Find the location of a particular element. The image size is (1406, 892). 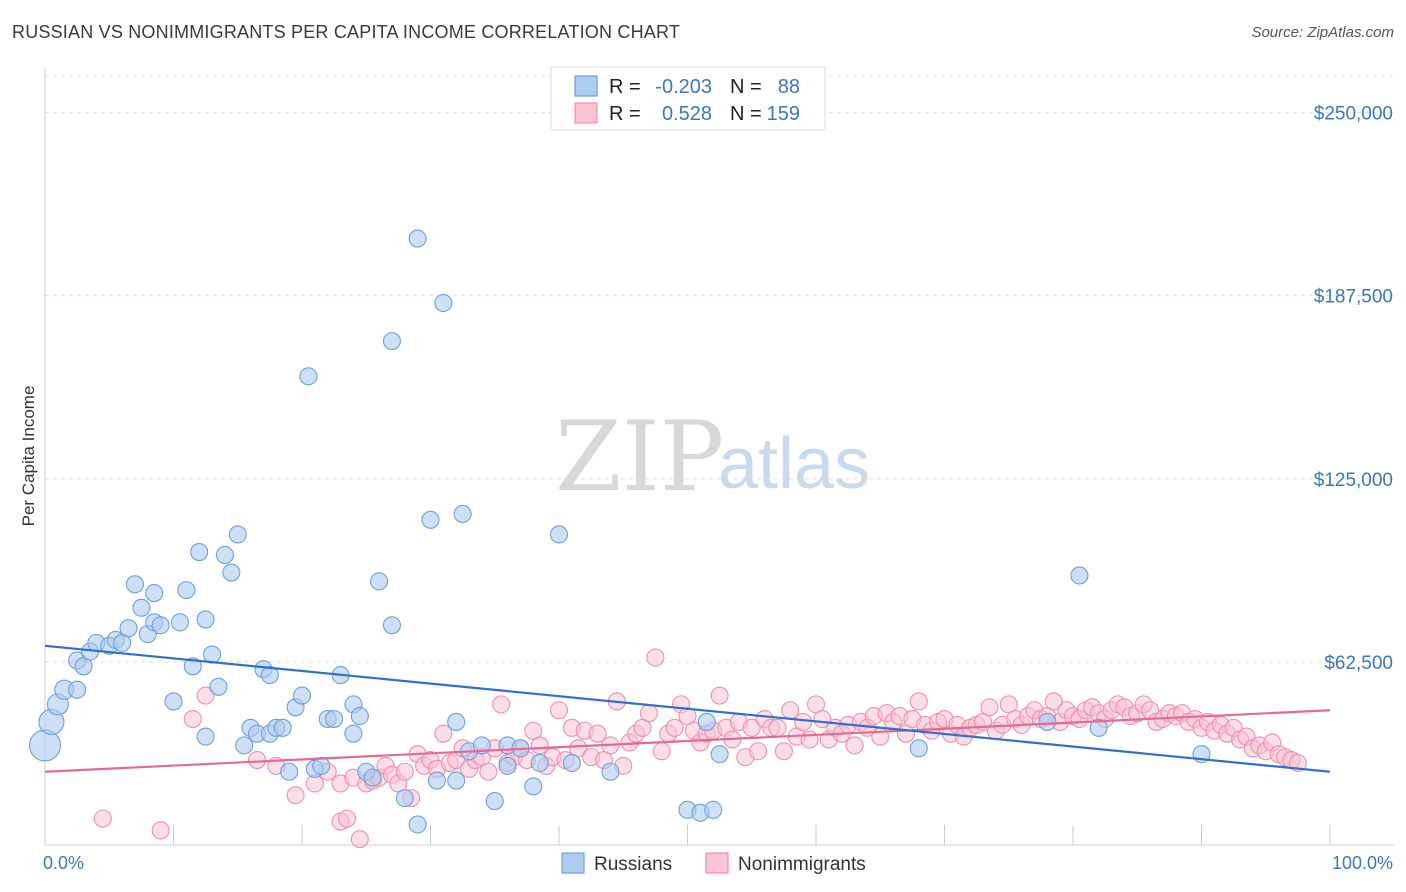

y-tick-label: $187,500 is located at coordinates (1353, 297).